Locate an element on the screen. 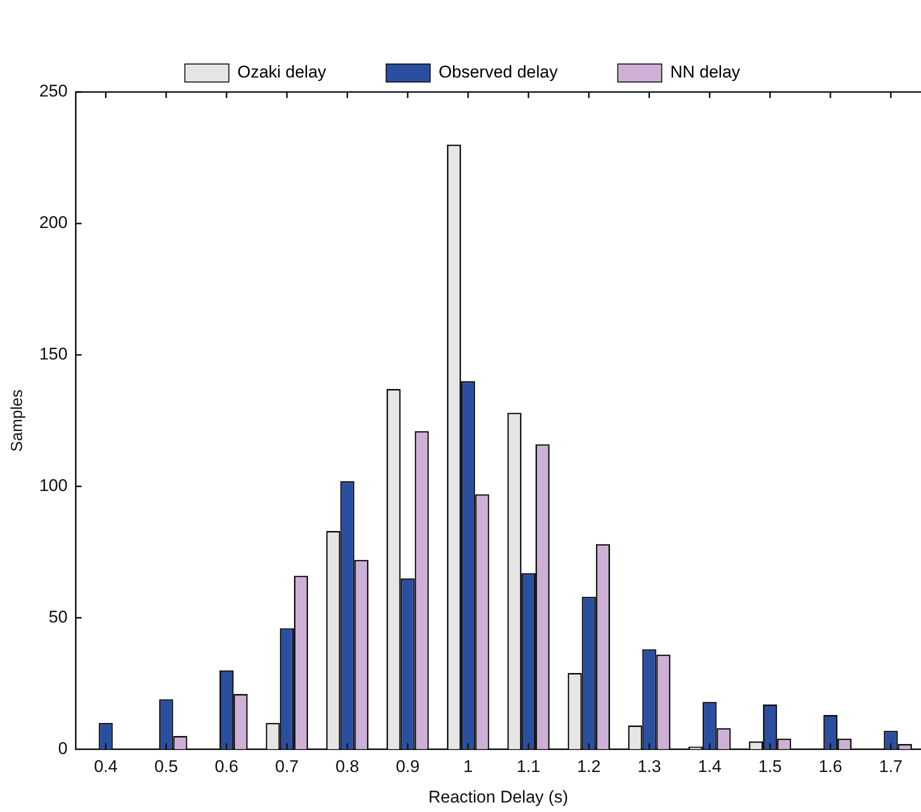 The image size is (921, 812). x-tick-label: 0.4 is located at coordinates (106, 766).